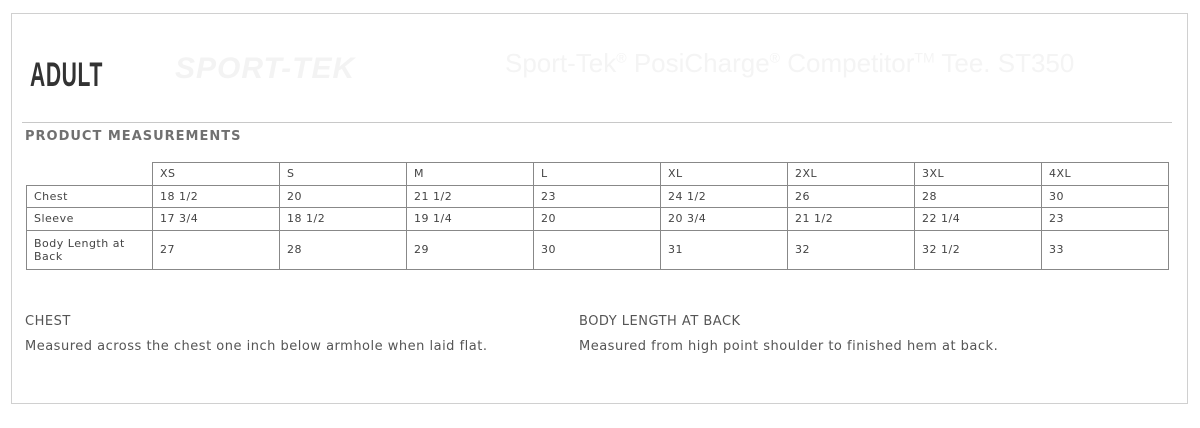 The width and height of the screenshot is (1200, 428). Describe the element at coordinates (89, 249) in the screenshot. I see `row-label: Body Length at Back` at that location.